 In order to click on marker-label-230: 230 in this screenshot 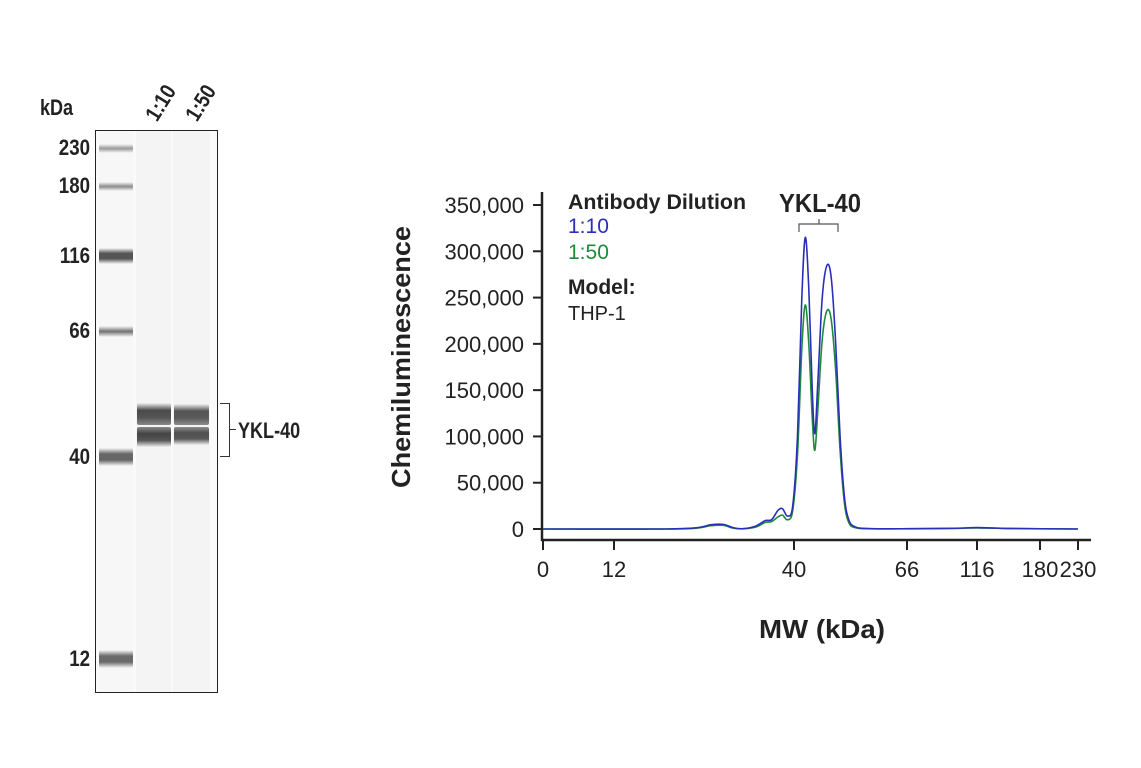, I will do `click(74, 147)`.